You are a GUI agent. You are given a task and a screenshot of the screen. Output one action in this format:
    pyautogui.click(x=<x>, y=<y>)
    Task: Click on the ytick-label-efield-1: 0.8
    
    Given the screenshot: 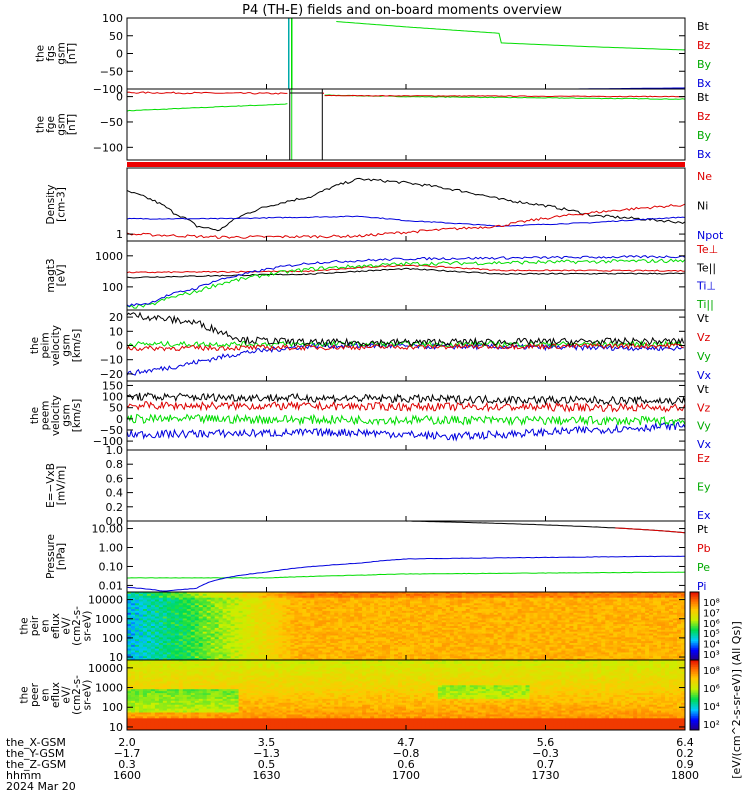 What is the action you would take?
    pyautogui.click(x=115, y=464)
    